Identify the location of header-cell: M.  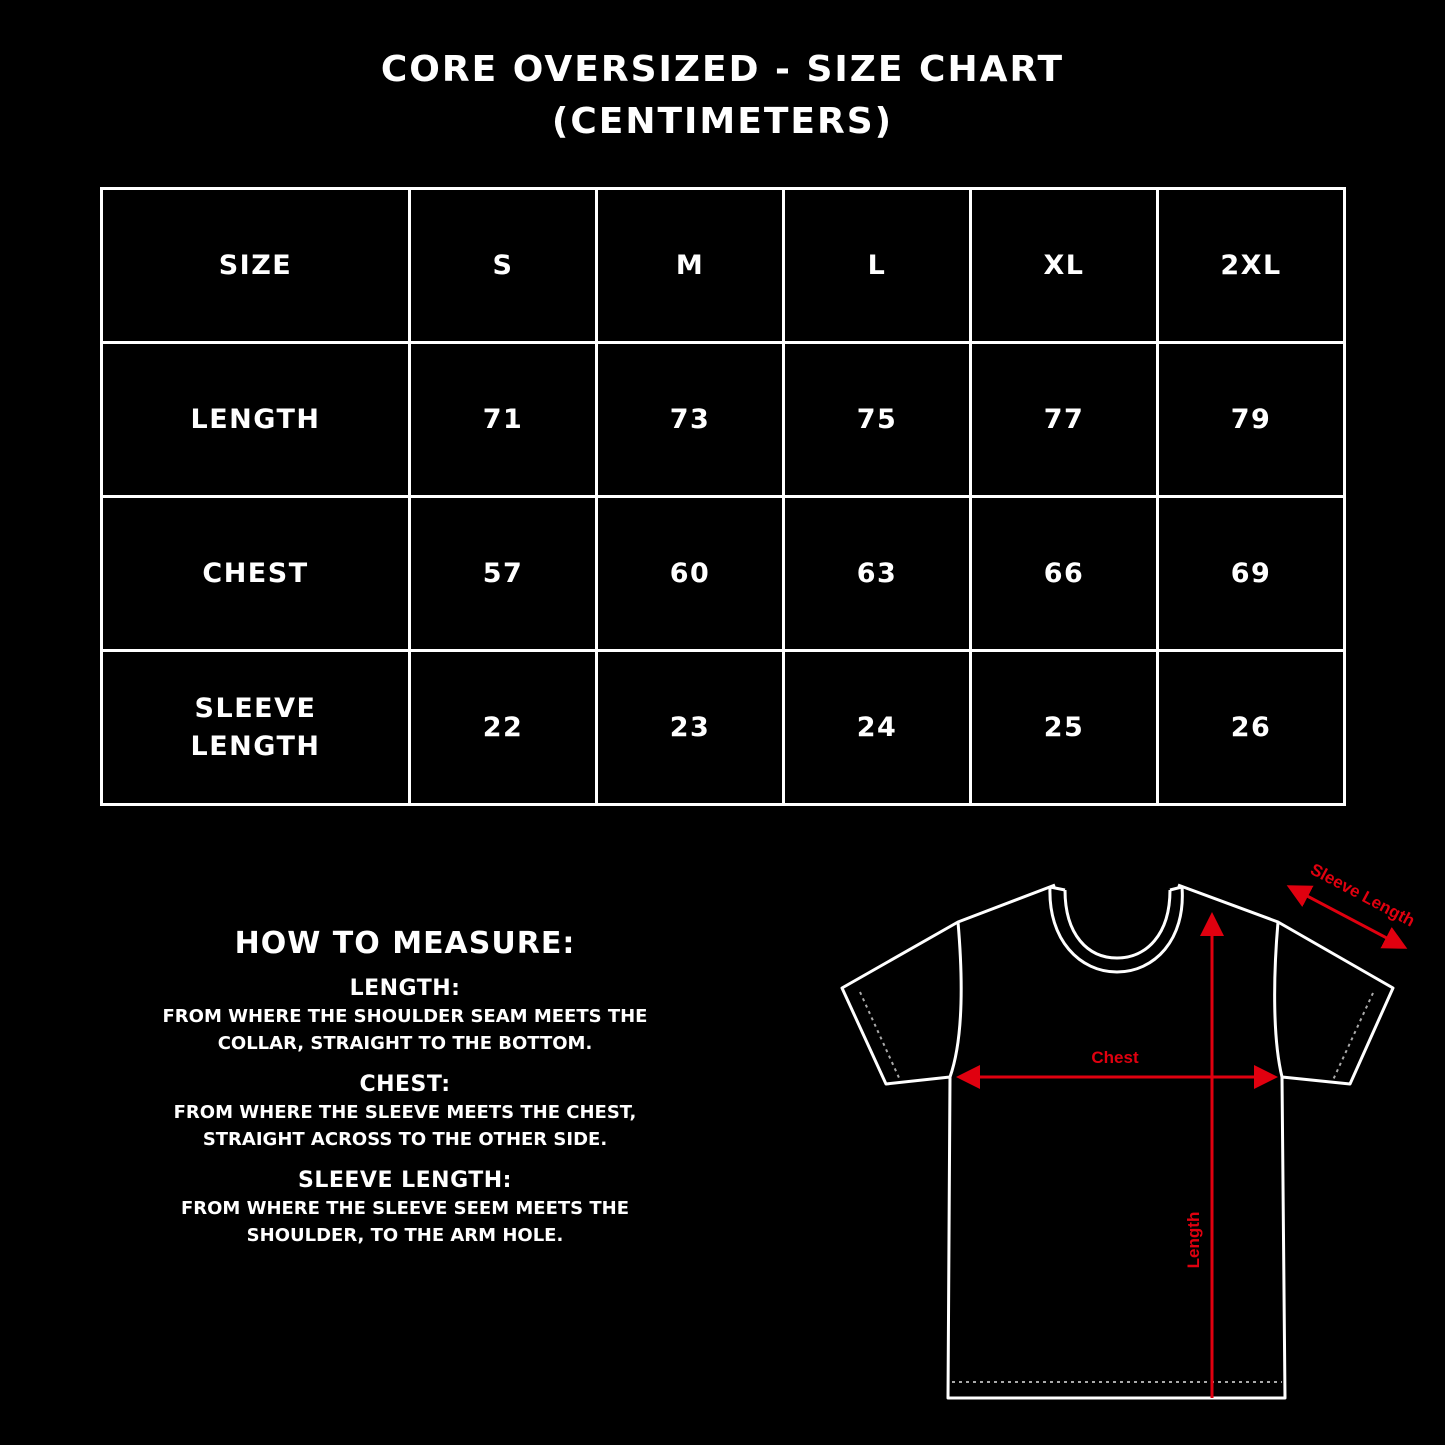
(690, 265).